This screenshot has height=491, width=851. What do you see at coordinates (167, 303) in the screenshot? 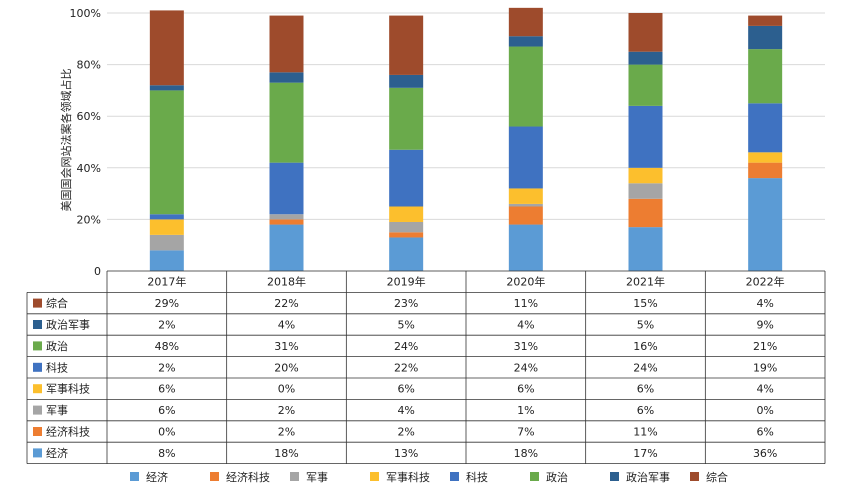
I see `data-label: 29%` at bounding box center [167, 303].